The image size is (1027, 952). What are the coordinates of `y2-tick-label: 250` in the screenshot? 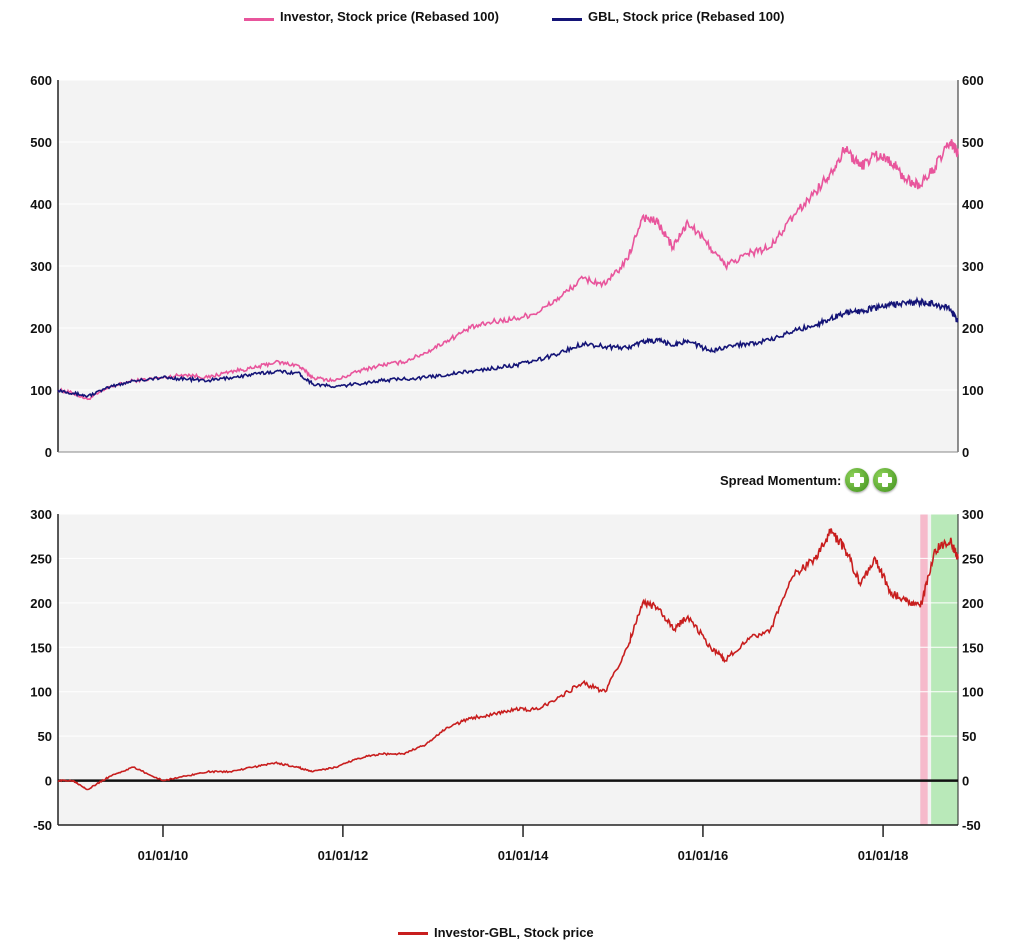 It's located at (973, 558).